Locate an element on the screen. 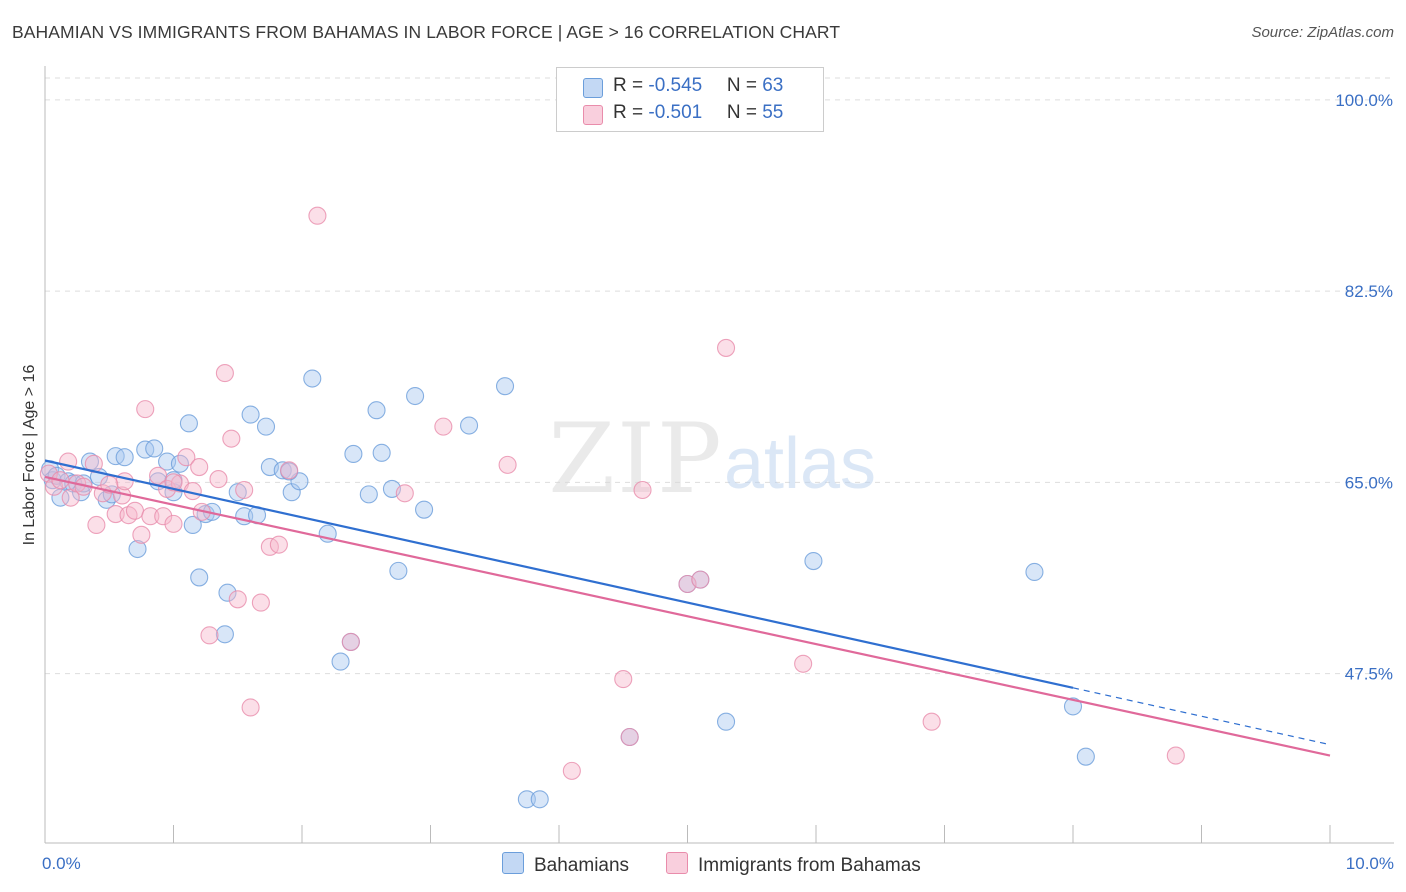 This screenshot has height=892, width=1406. source-label: Source: ZipAtlas.com is located at coordinates (1322, 32).